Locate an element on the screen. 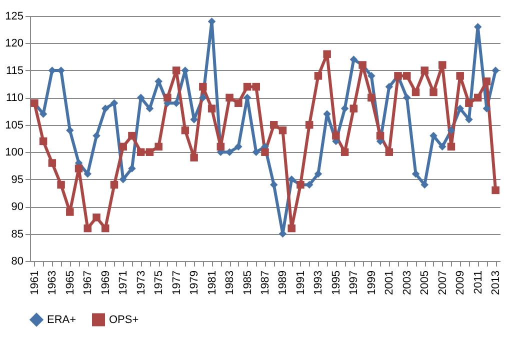  y-tick-label: 90 is located at coordinates (17, 207).